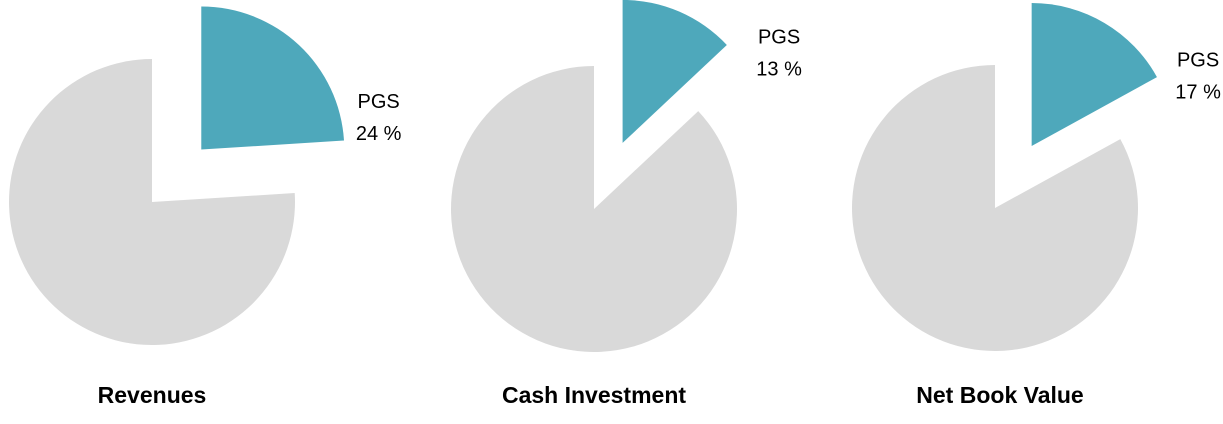  What do you see at coordinates (379, 134) in the screenshot?
I see `value-label: 24 %` at bounding box center [379, 134].